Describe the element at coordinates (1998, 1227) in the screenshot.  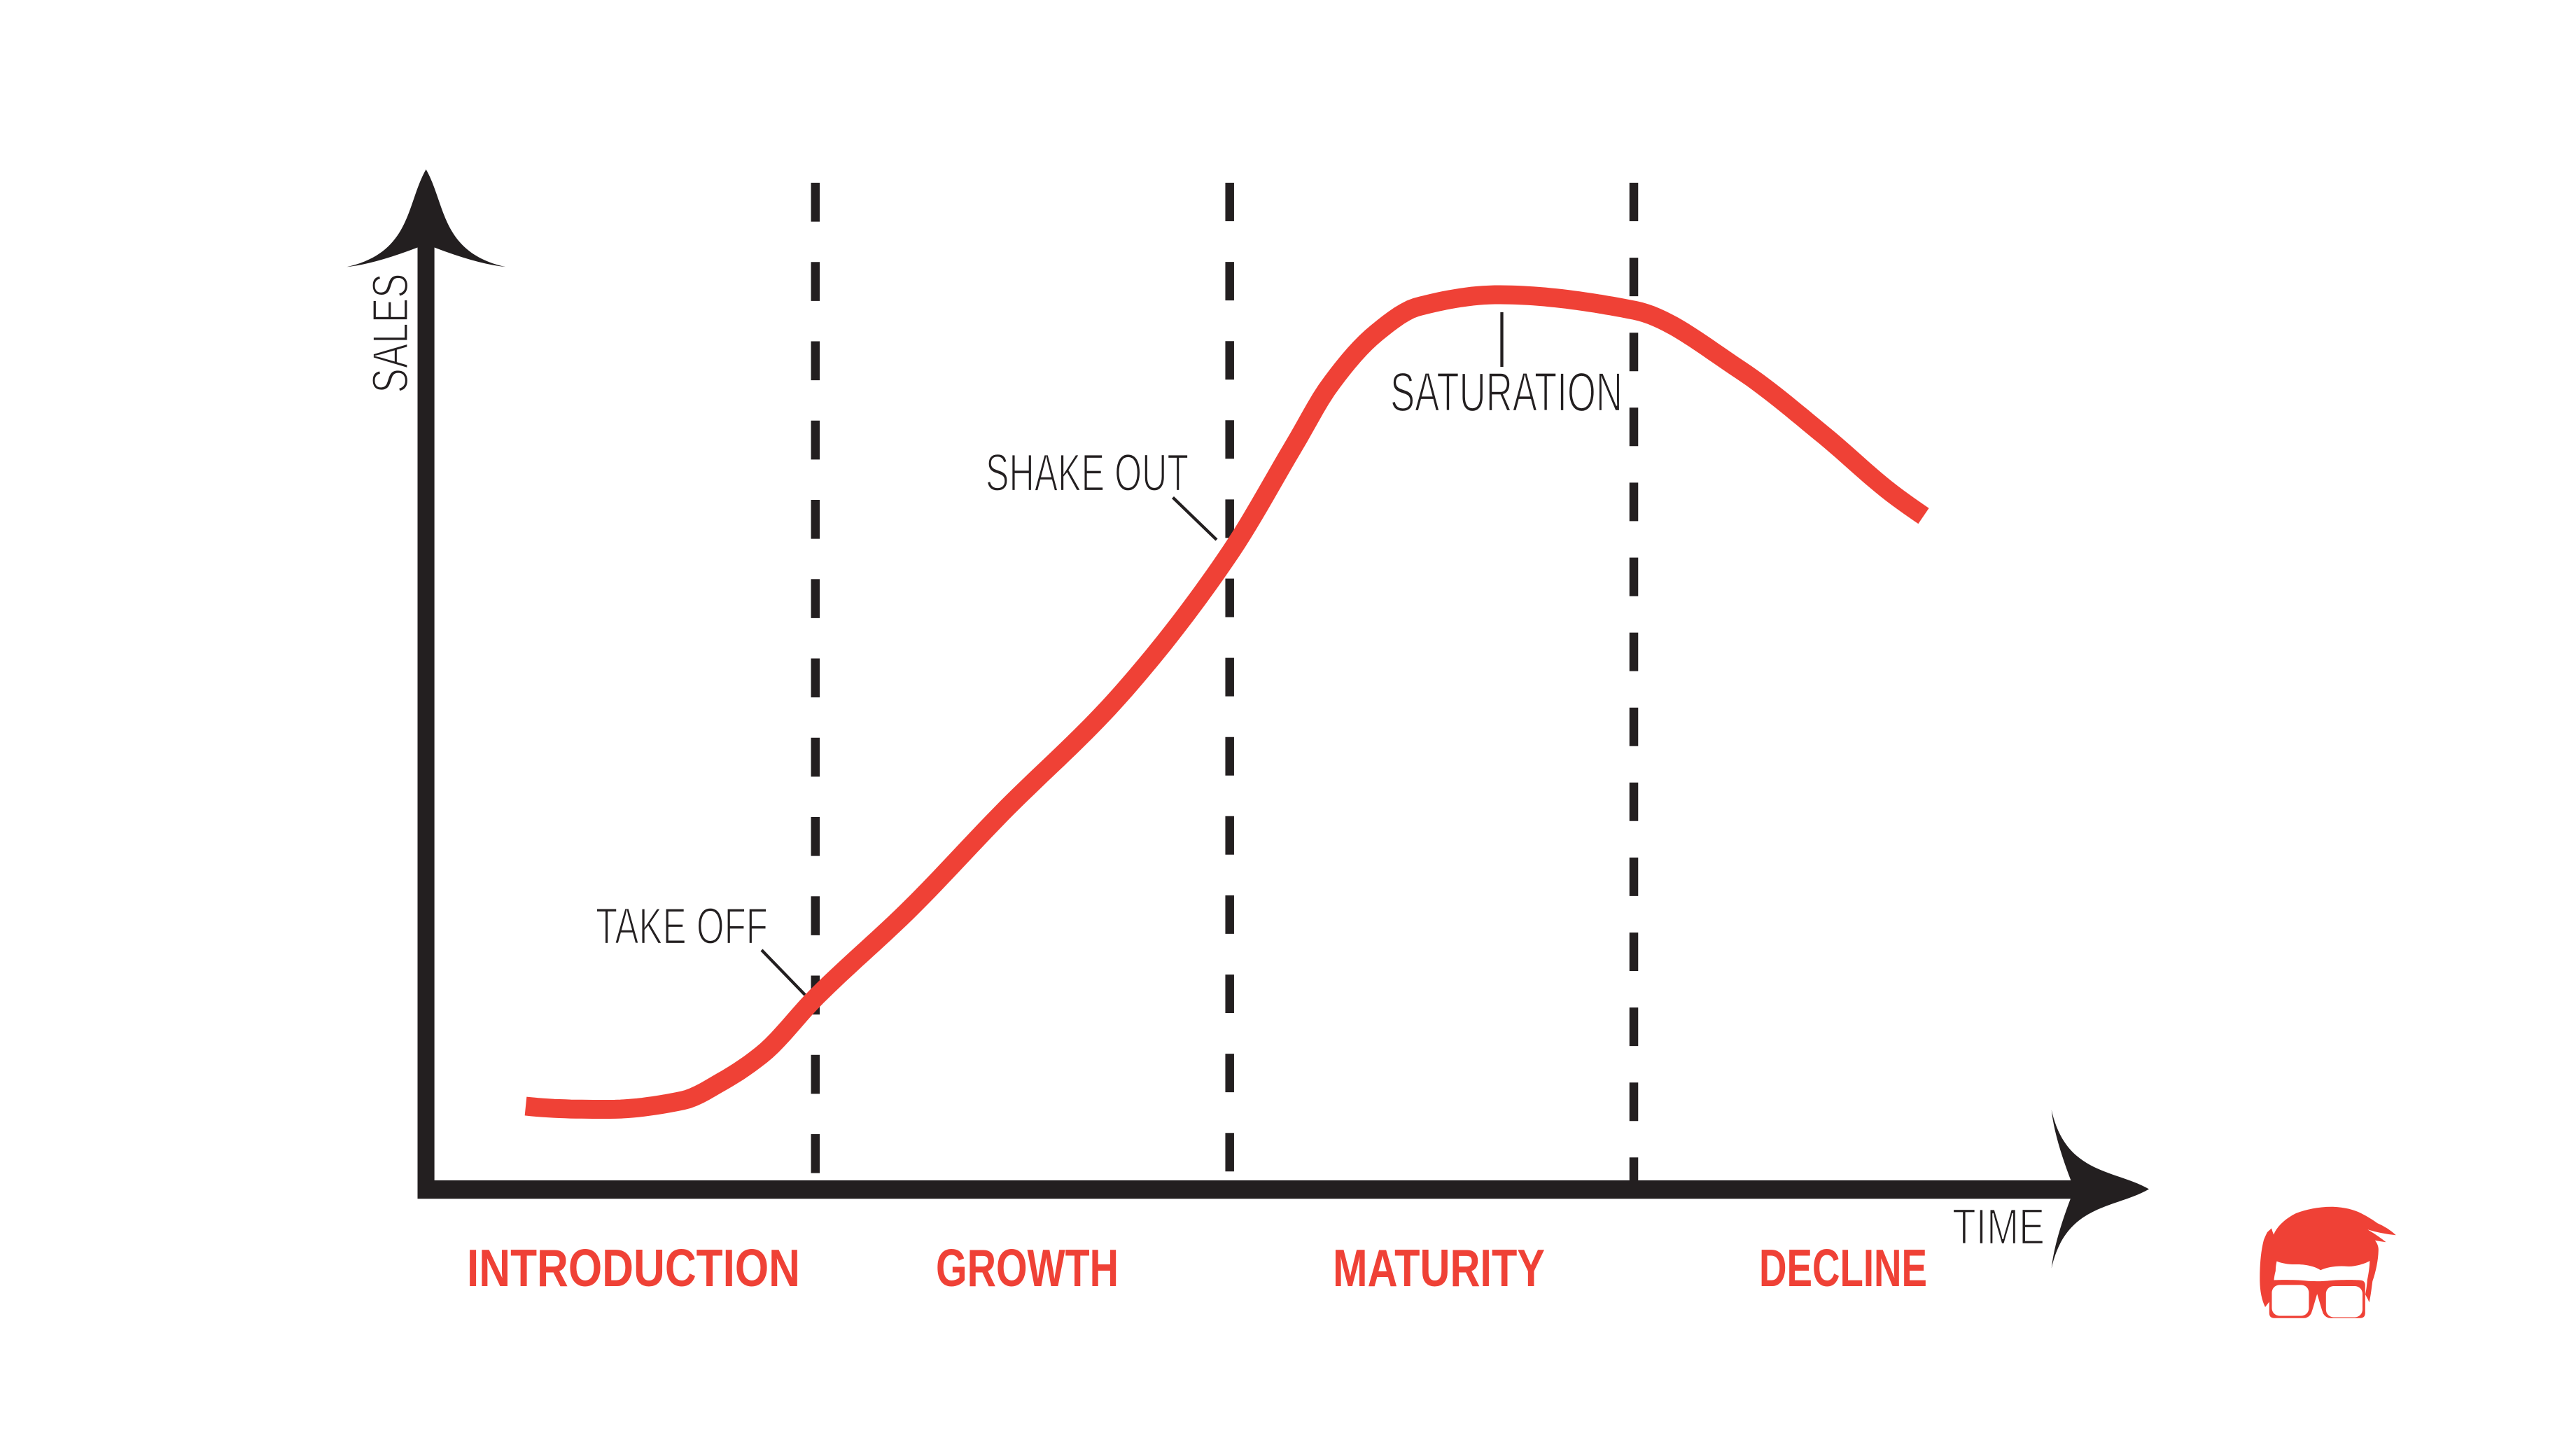
I see `svg-text: TIME` at that location.